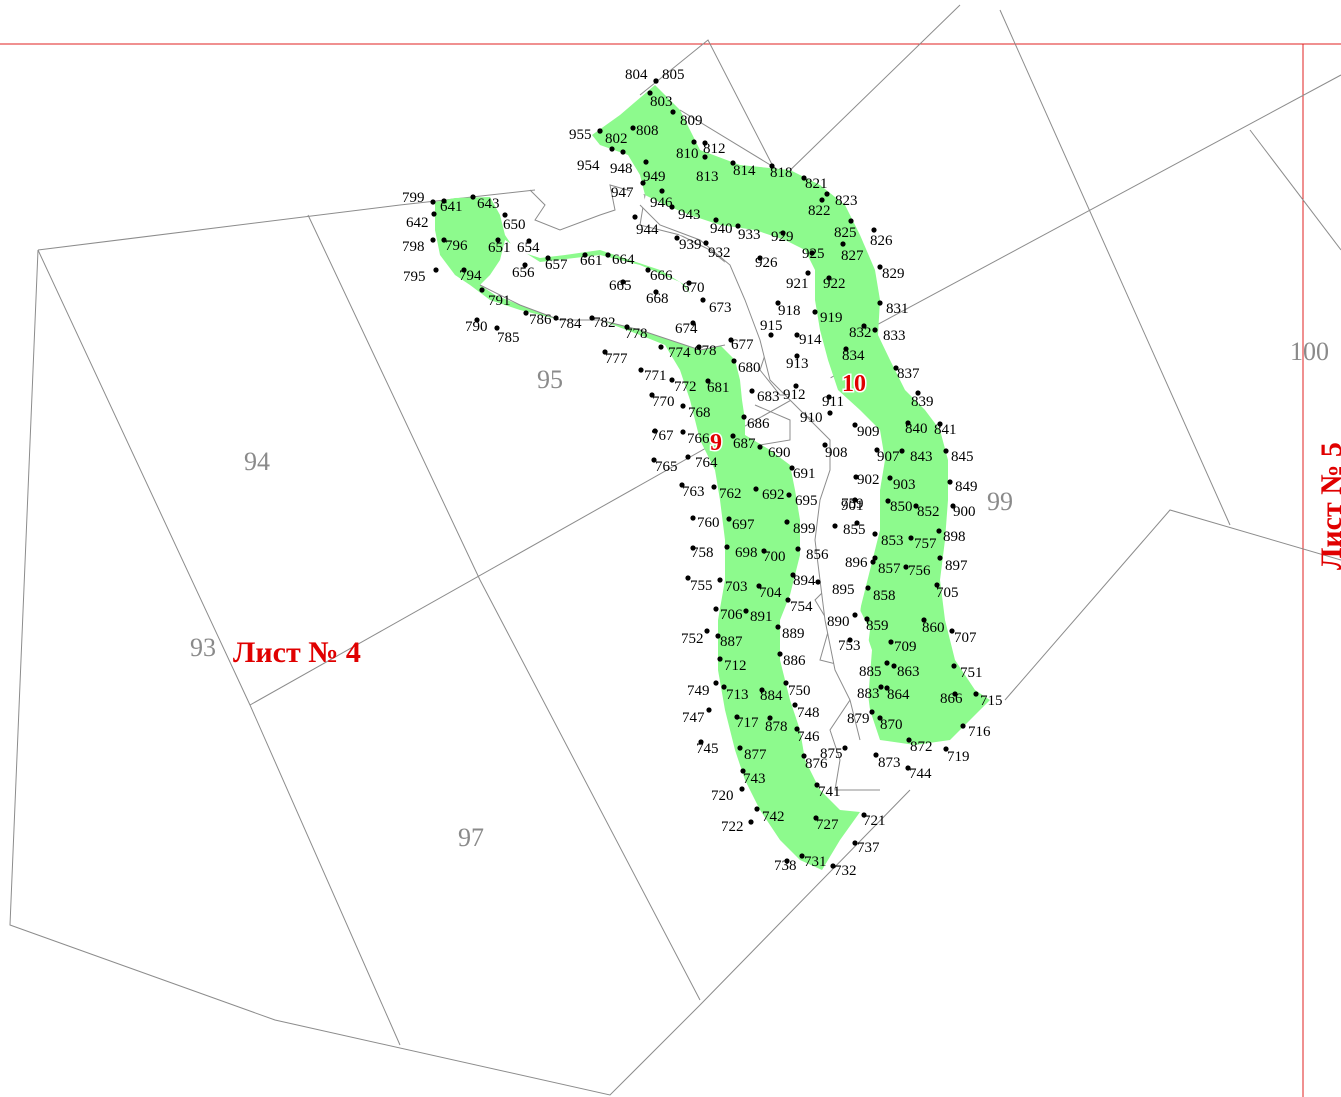  Describe the element at coordinates (685, 387) in the screenshot. I see `boundary-point-label: 772` at that location.